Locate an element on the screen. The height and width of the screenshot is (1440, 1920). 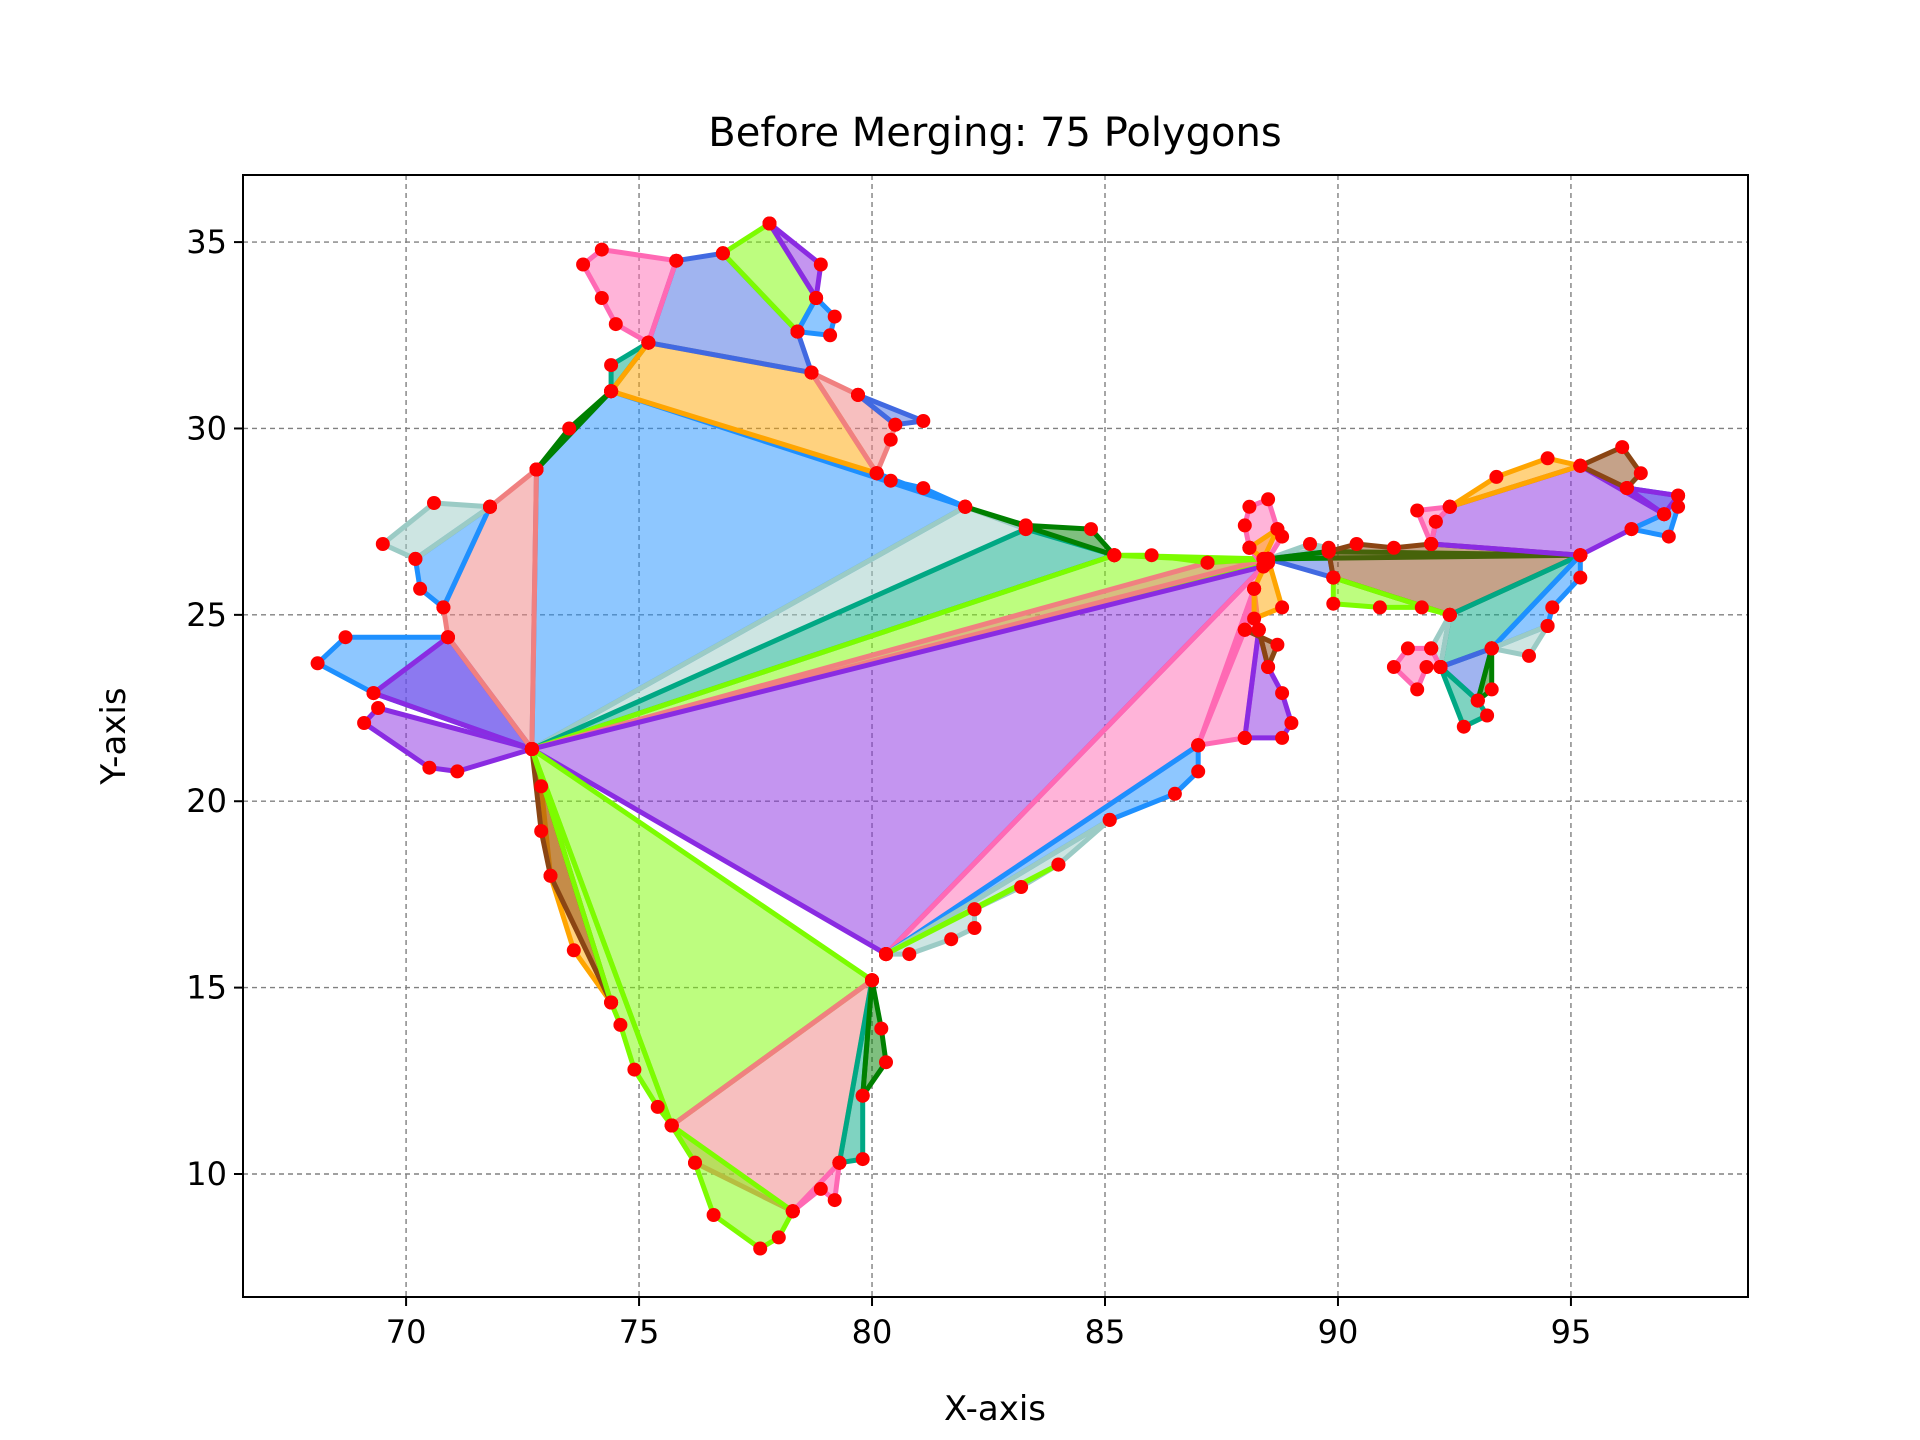
y-axis-label: Y-axis is located at coordinates (114, 736).